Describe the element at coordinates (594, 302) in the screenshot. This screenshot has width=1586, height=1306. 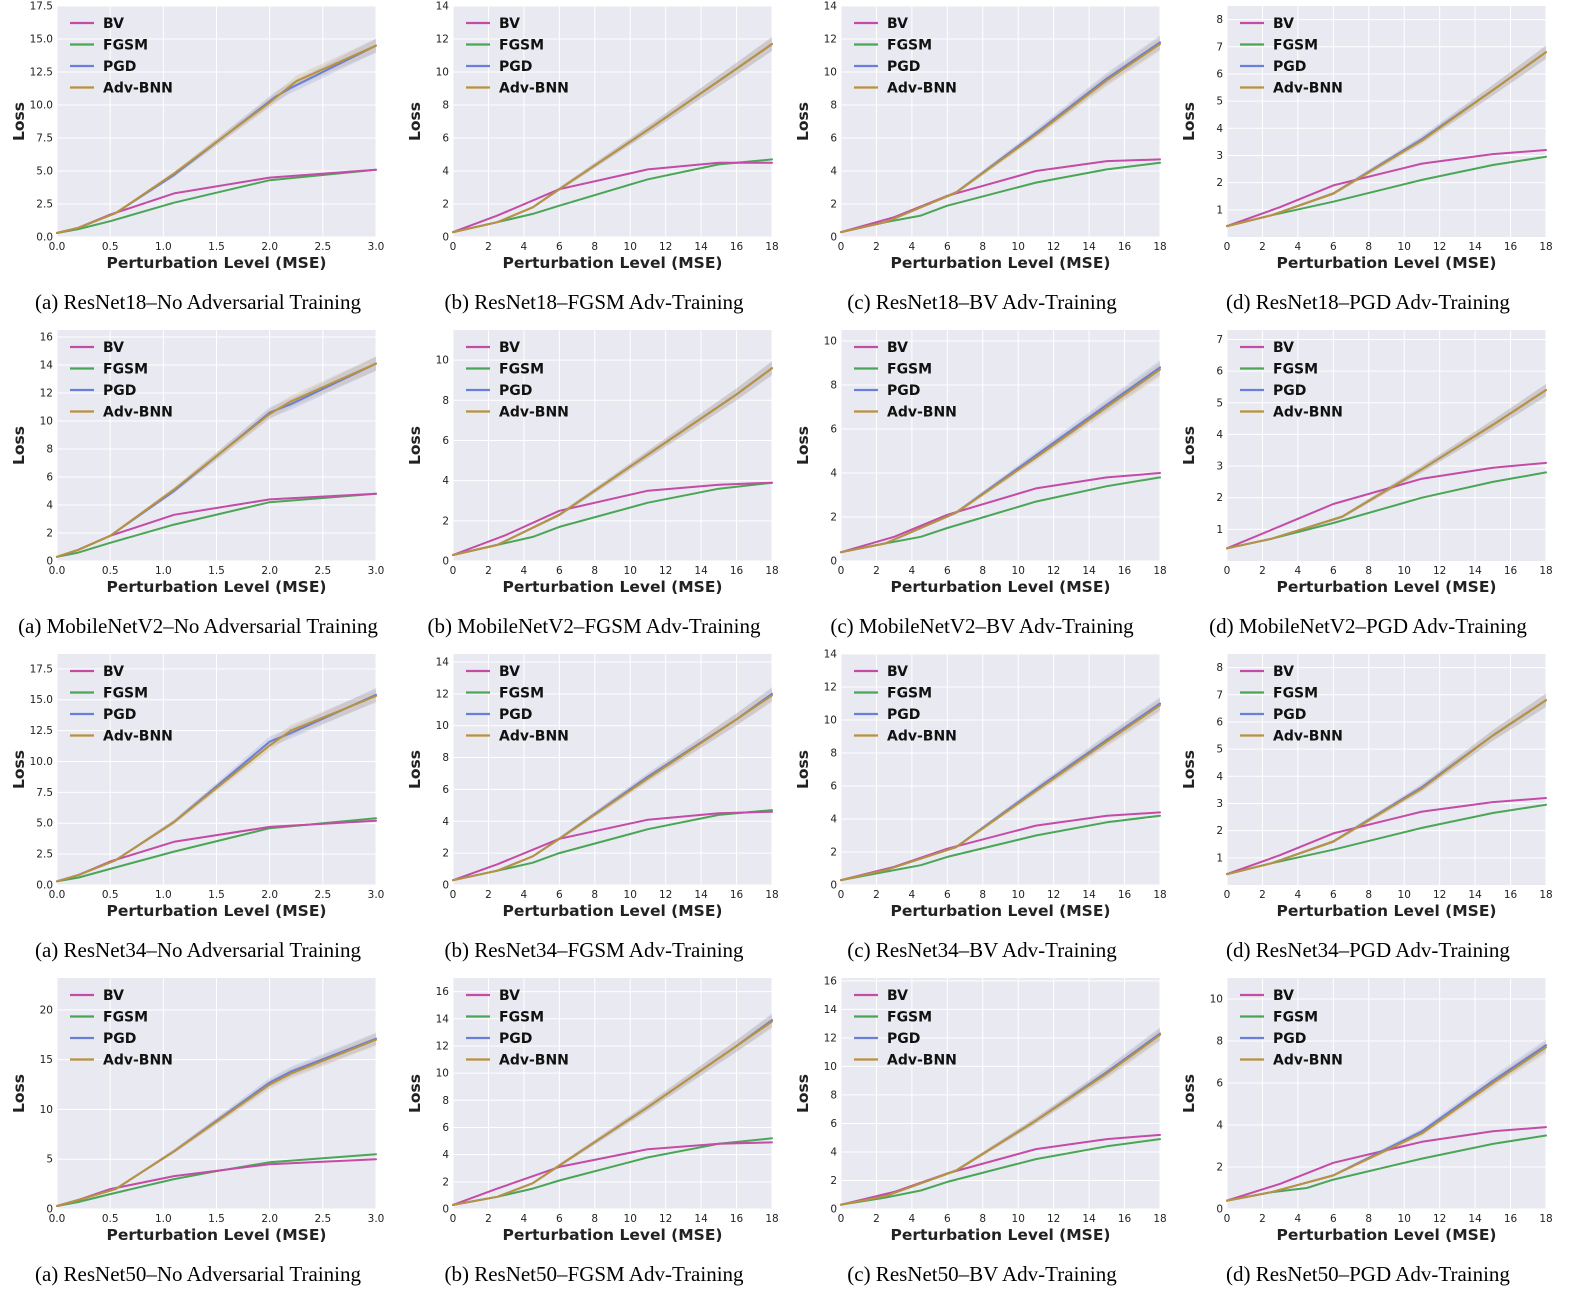
I see `figure-caption: (b) ResNet18–FGSM Adv-Training` at that location.